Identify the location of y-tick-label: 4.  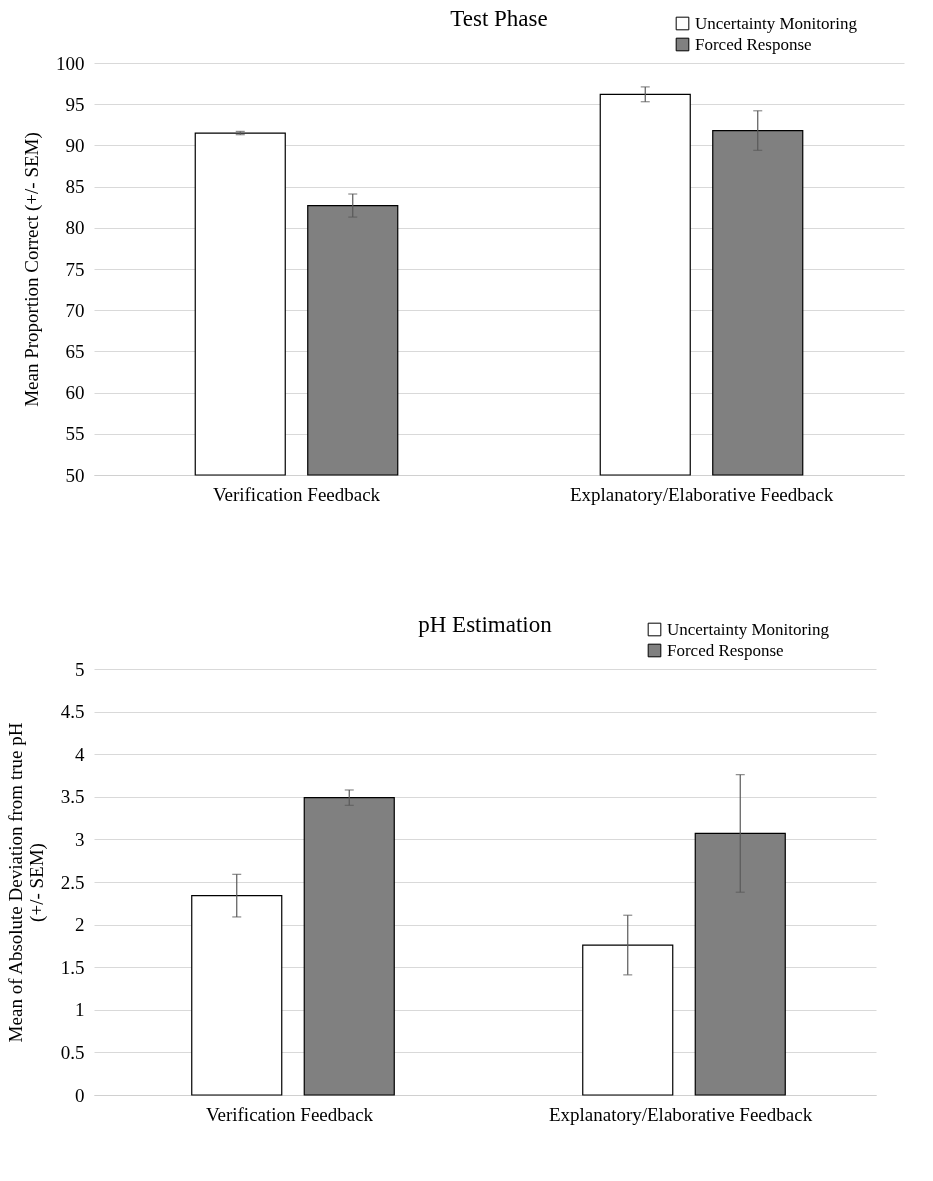
(80, 754).